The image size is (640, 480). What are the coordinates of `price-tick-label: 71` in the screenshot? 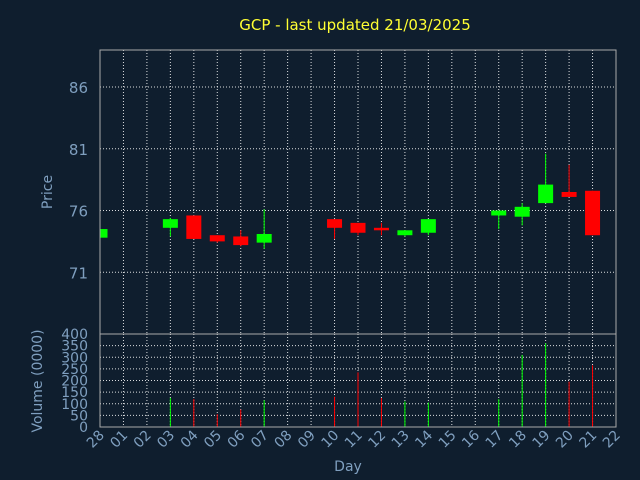 It's located at (78, 273).